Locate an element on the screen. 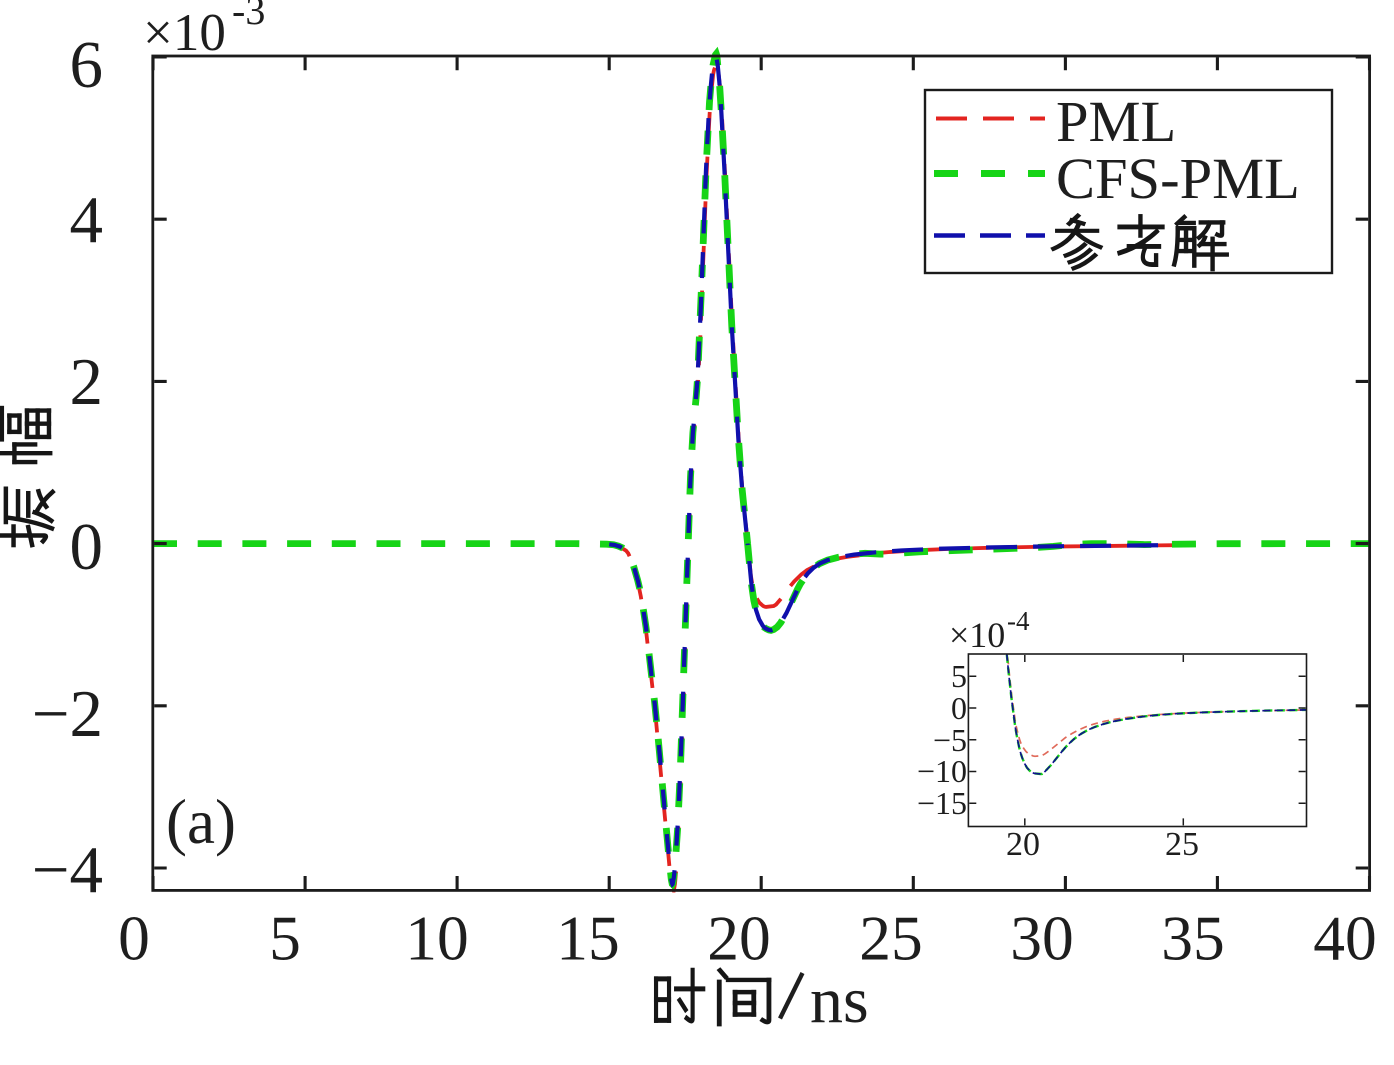 The image size is (1394, 1065). svg-text: 30 is located at coordinates (1042, 938).